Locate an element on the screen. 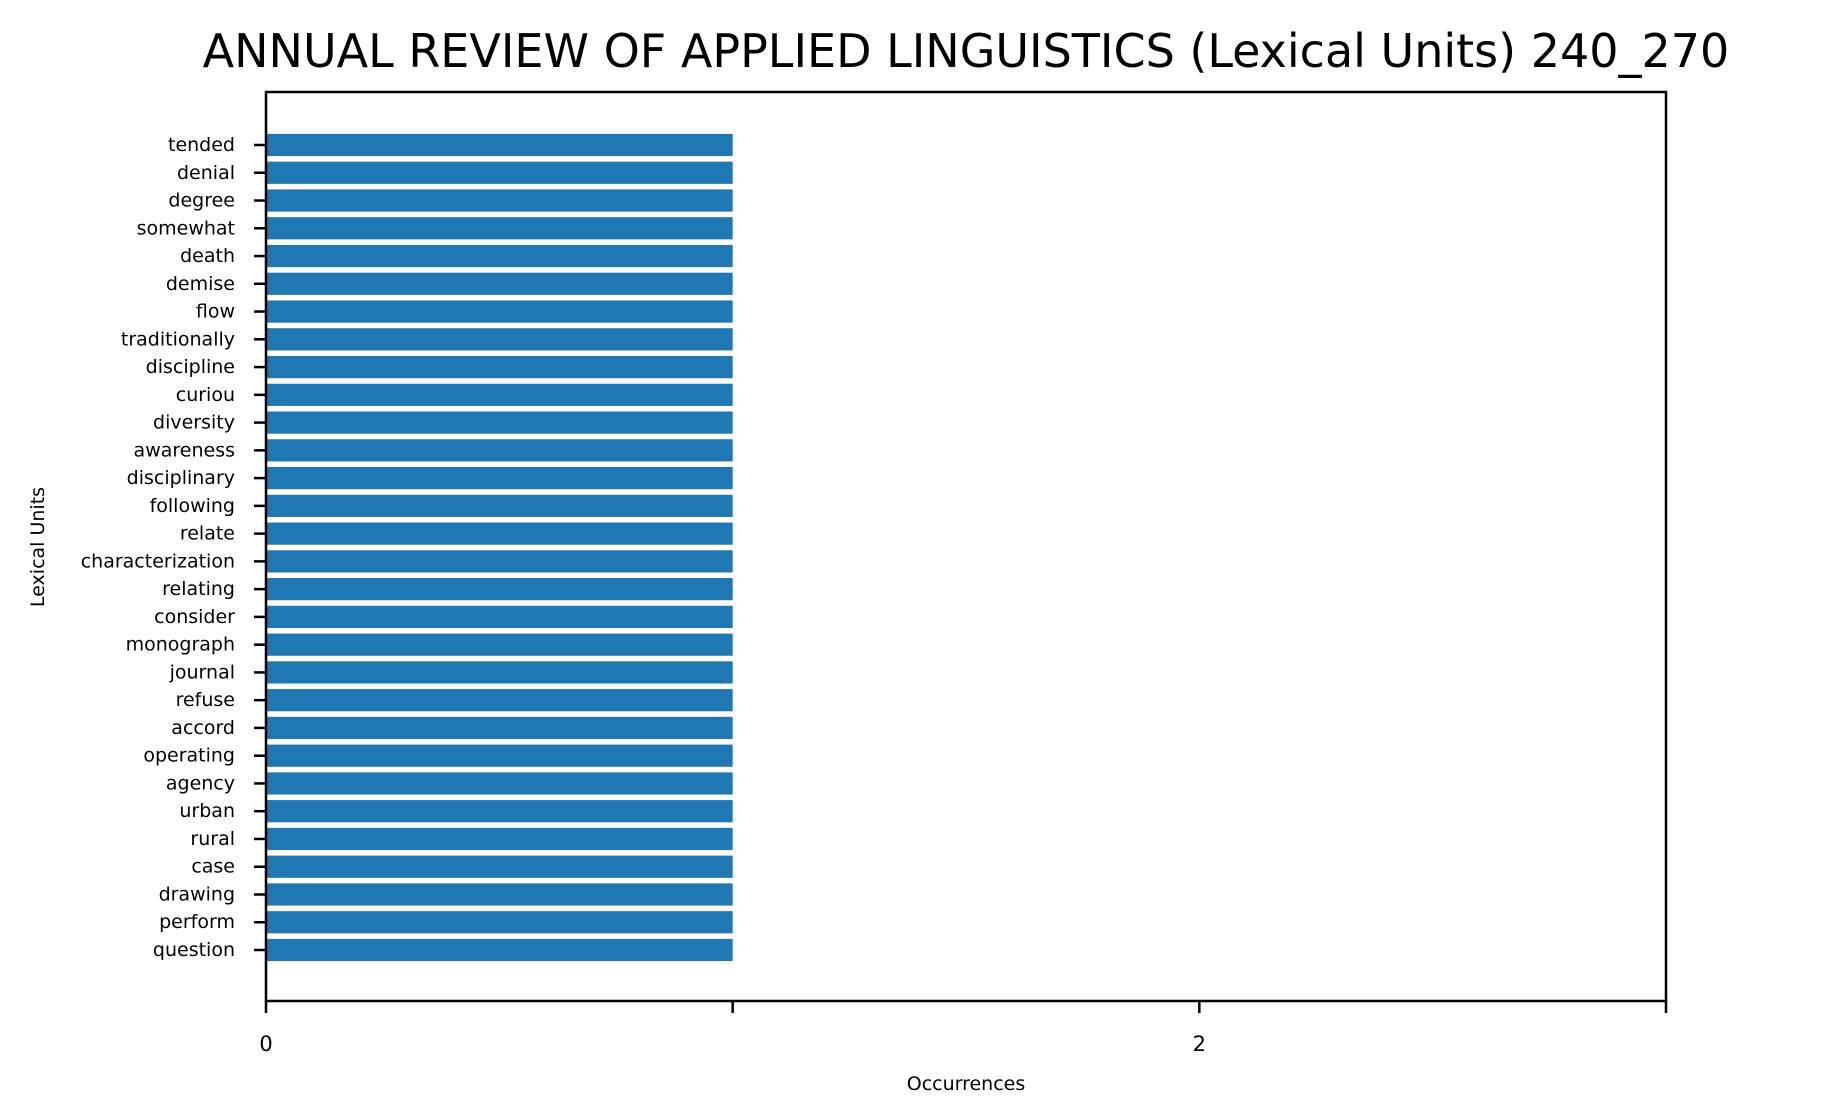  bar-operating is located at coordinates (499, 755).